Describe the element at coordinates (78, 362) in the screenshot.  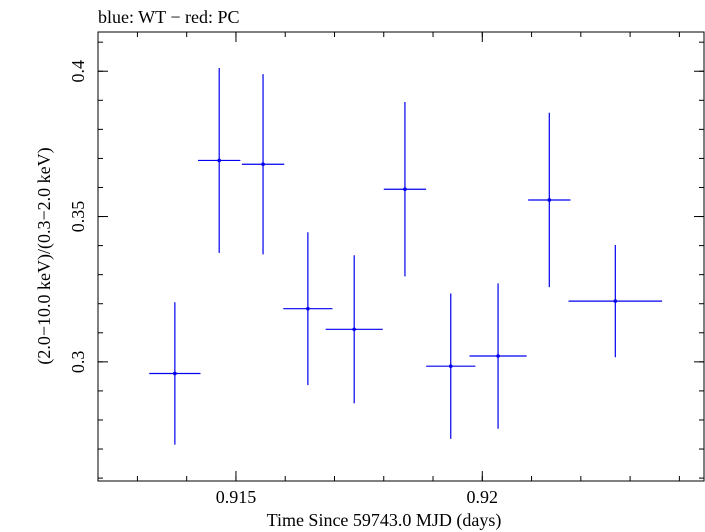
I see `y-tick-label: 0.3` at that location.